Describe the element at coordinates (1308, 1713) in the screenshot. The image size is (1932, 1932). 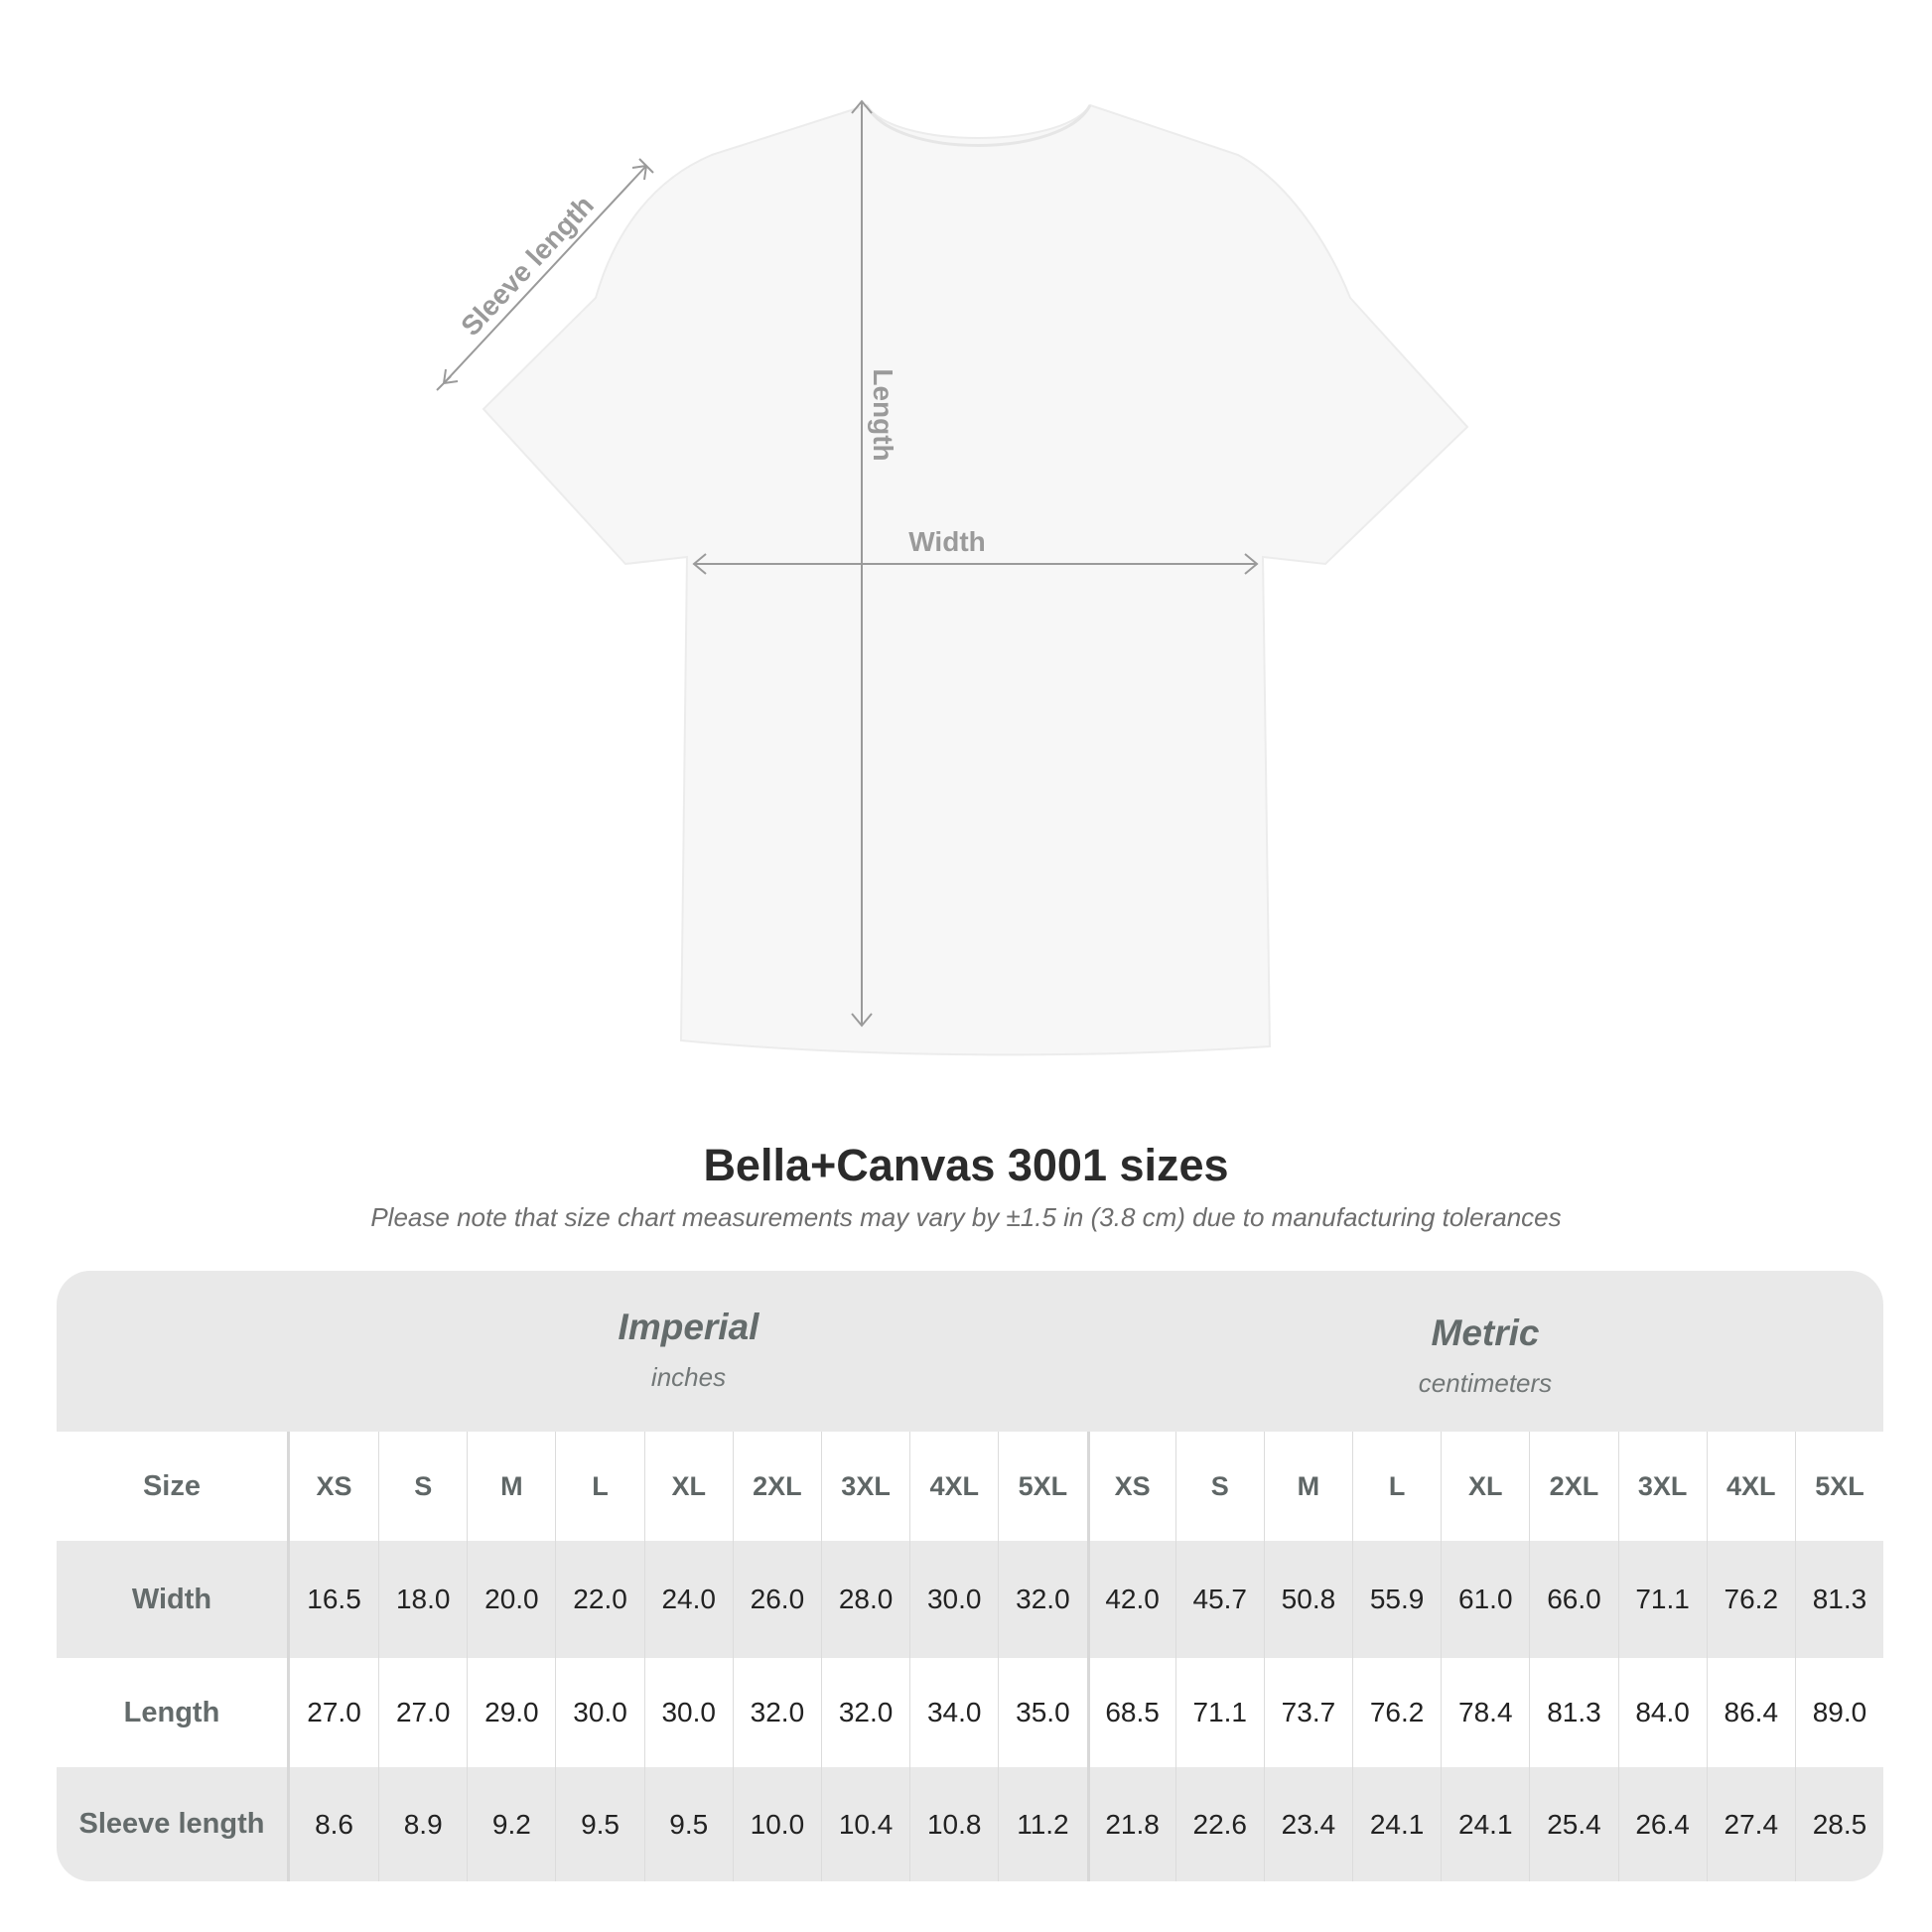
I see `table-cell: 73.7` at that location.